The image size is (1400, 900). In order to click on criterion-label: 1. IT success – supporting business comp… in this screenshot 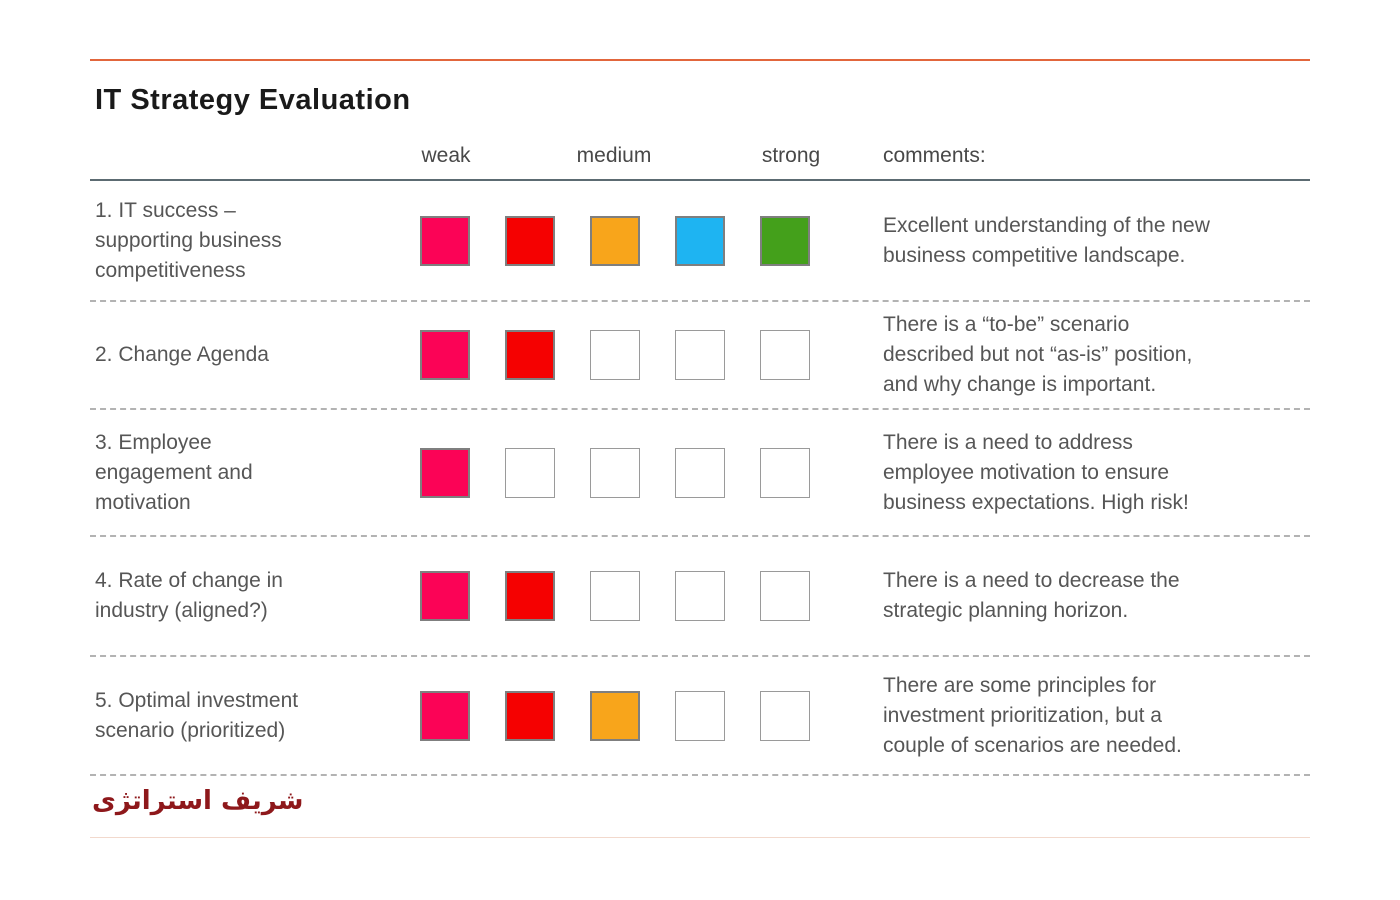, I will do `click(188, 240)`.